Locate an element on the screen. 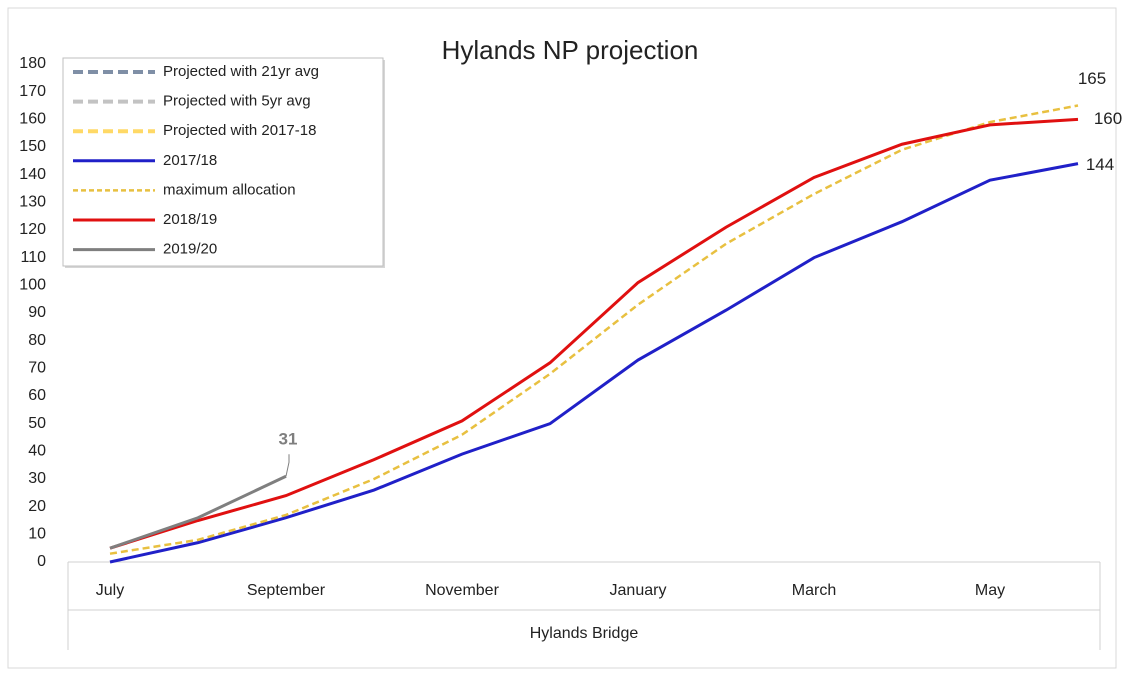  data-label: 144 is located at coordinates (1100, 164).